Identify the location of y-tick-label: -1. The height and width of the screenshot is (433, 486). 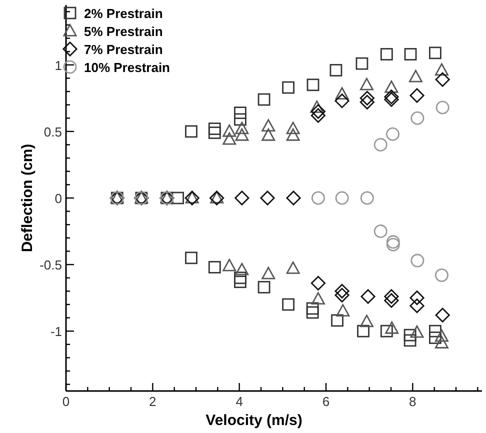
(56, 332).